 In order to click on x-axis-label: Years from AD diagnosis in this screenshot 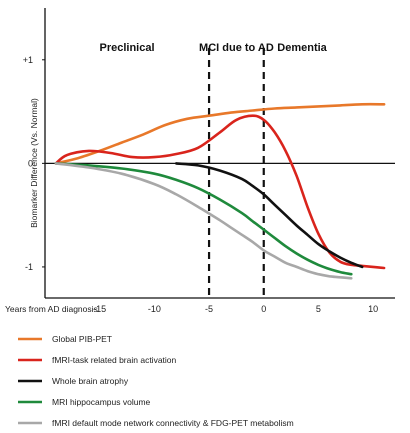, I will do `click(51, 309)`.